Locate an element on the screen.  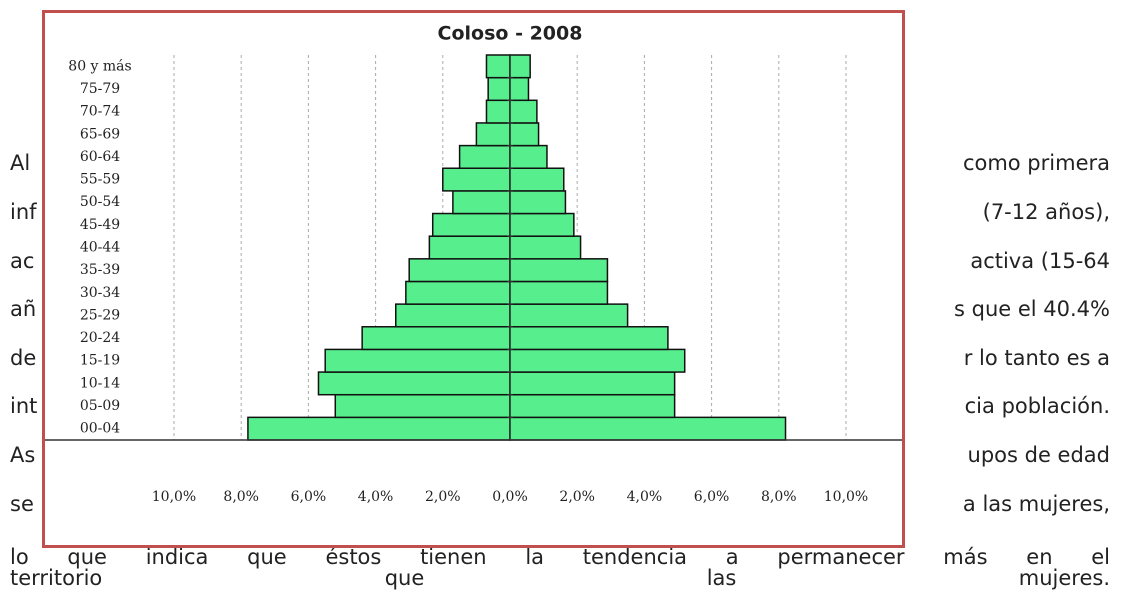
y-tick-label: 50-54 is located at coordinates (100, 202).